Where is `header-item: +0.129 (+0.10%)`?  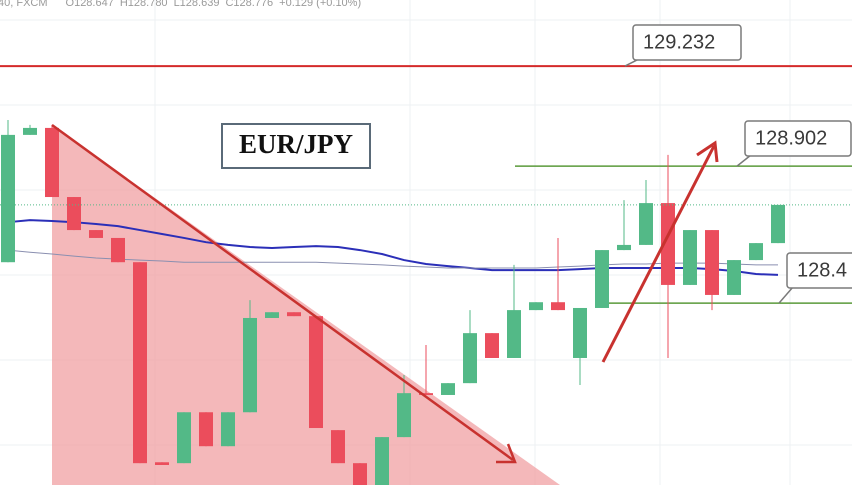 header-item: +0.129 (+0.10%) is located at coordinates (320, 4).